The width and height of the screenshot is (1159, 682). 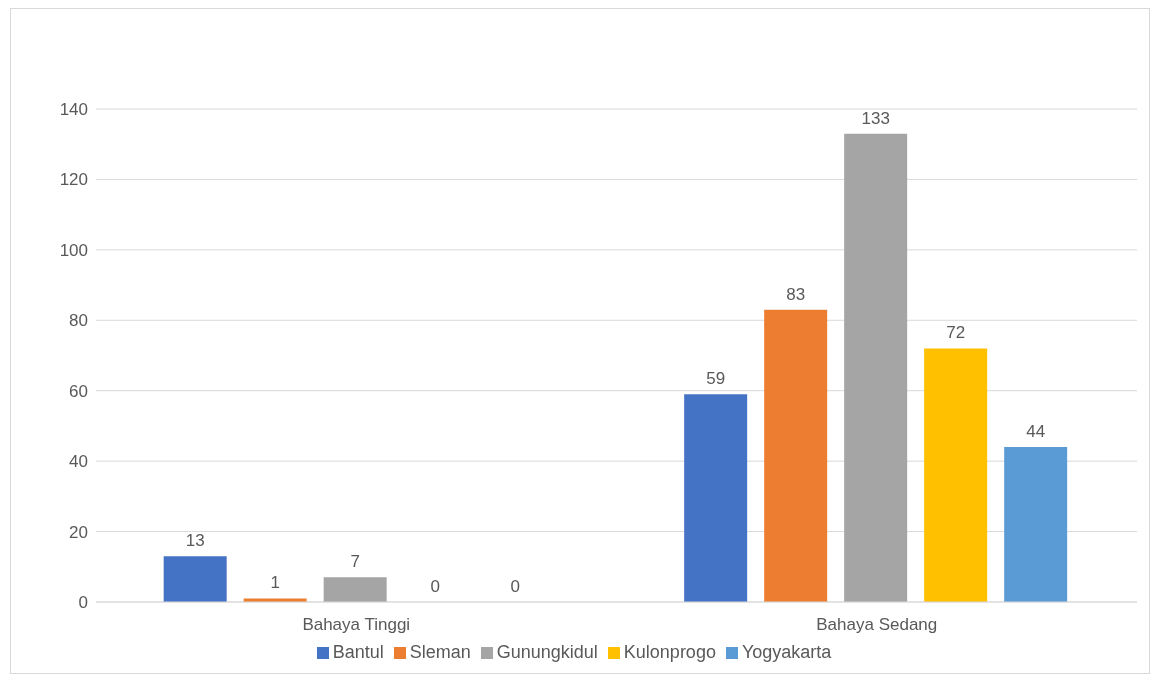 What do you see at coordinates (73, 180) in the screenshot?
I see `y-tick-label: 120` at bounding box center [73, 180].